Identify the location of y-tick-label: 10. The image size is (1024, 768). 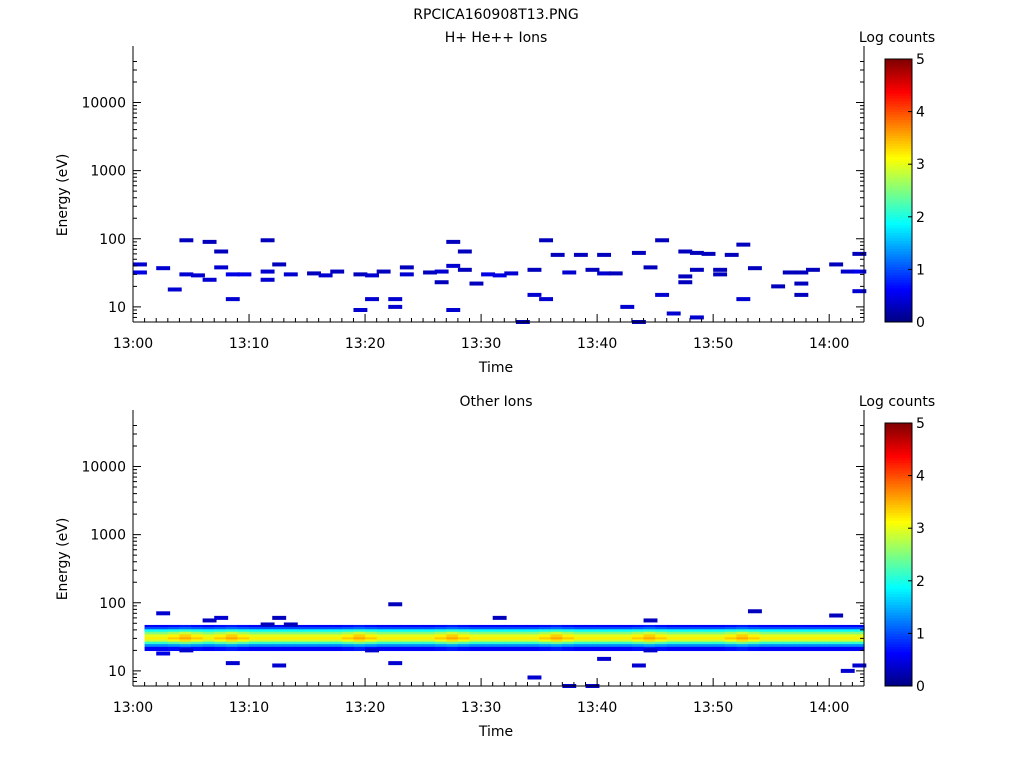
(117, 672).